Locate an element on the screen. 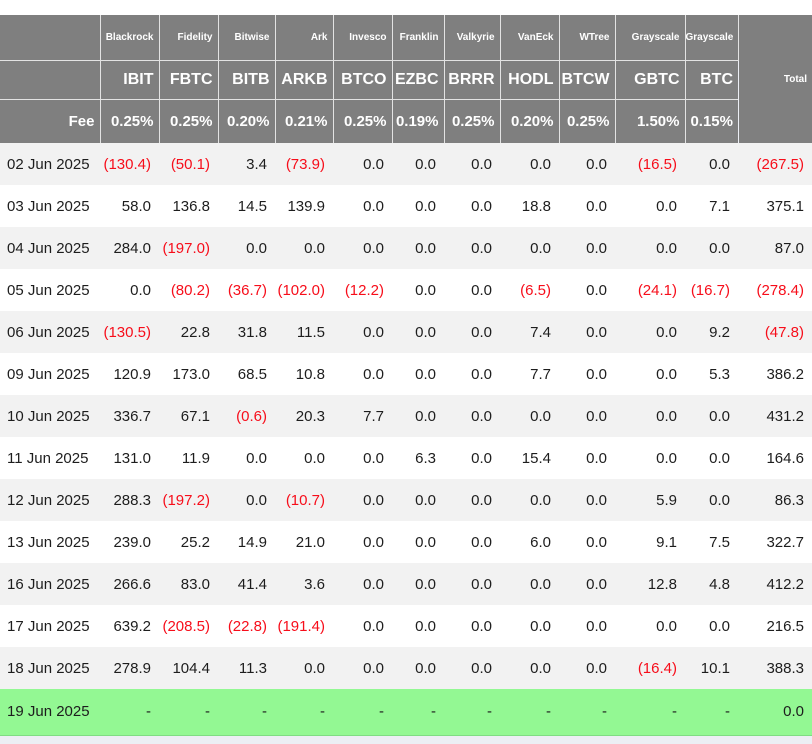  row-date: 06 Jun 2025 is located at coordinates (50, 332).